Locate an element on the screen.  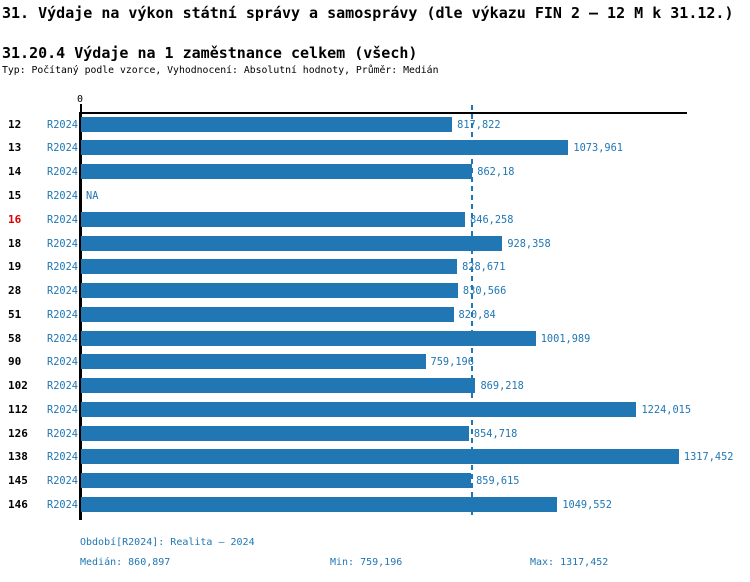
footer-min-label: Min: 759,196 is located at coordinates (366, 562).